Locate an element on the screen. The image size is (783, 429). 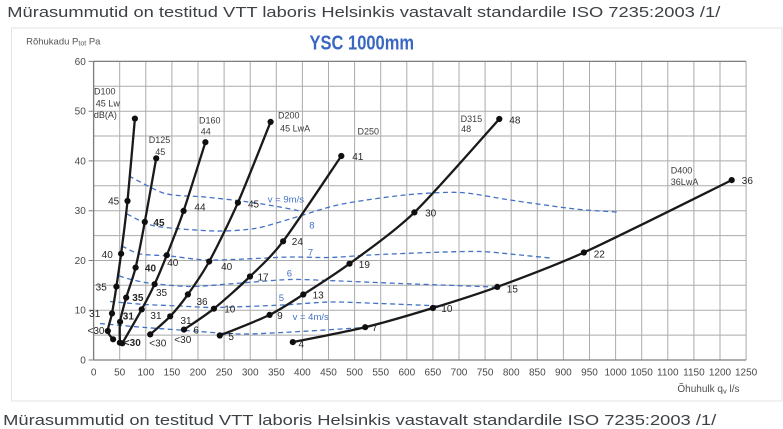
svg-text: D100 is located at coordinates (105, 92).